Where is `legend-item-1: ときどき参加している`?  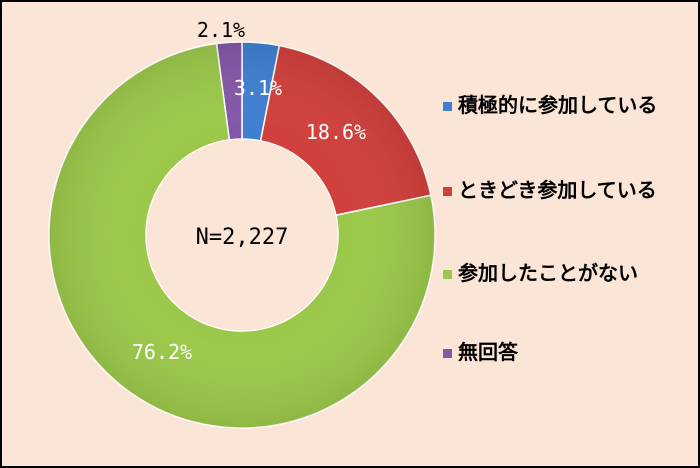
legend-item-1: ときどき参加している is located at coordinates (550, 190).